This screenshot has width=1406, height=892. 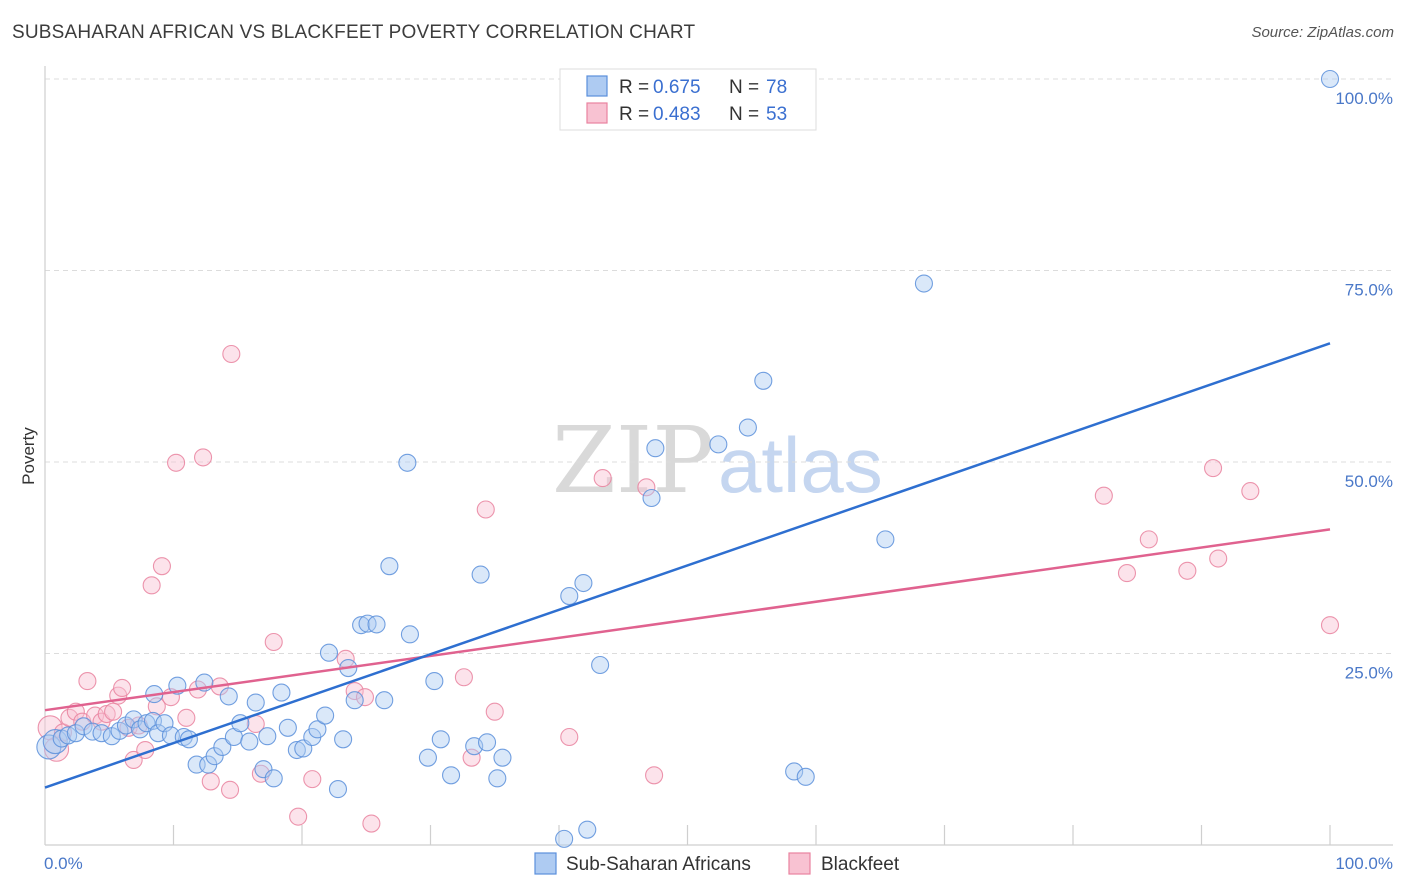 What do you see at coordinates (634, 87) in the screenshot?
I see `legend-r-label-1: R =` at bounding box center [634, 87].